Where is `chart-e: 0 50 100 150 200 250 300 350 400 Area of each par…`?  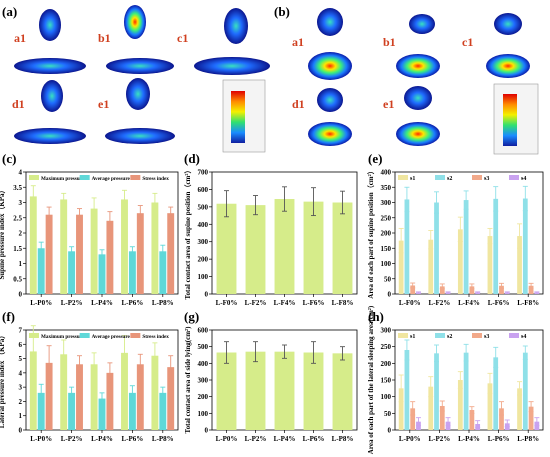
chart-e: 0 50 100 150 200 250 300 350 400 Area of each par… is located at coordinates (455, 237).